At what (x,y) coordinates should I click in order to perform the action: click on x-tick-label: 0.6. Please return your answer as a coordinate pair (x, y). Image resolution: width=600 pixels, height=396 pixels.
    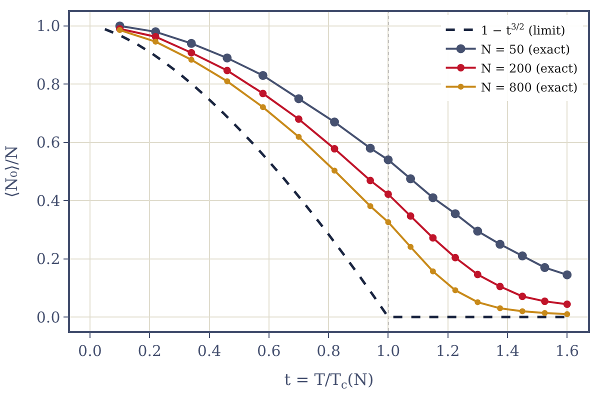
    Looking at the image, I should click on (268, 351).